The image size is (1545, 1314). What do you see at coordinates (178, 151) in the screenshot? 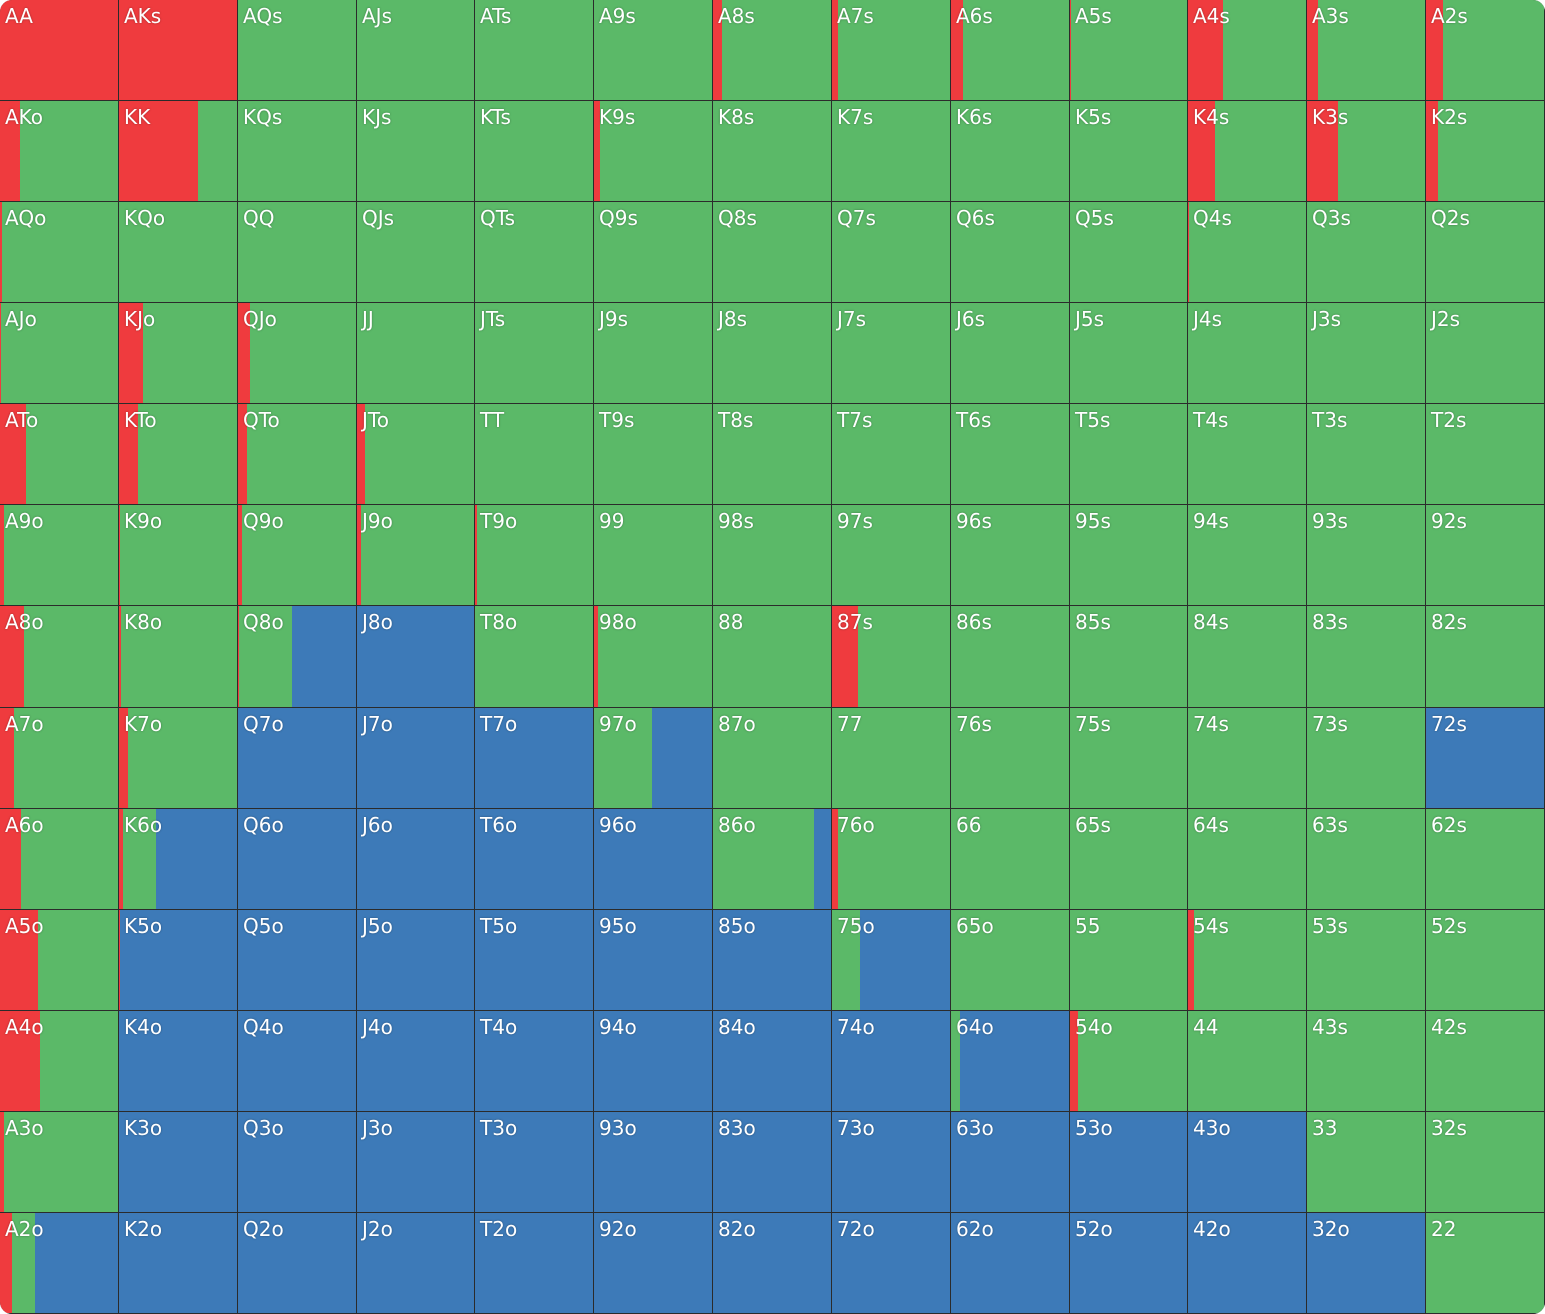
I see `hand-cell: KK` at bounding box center [178, 151].